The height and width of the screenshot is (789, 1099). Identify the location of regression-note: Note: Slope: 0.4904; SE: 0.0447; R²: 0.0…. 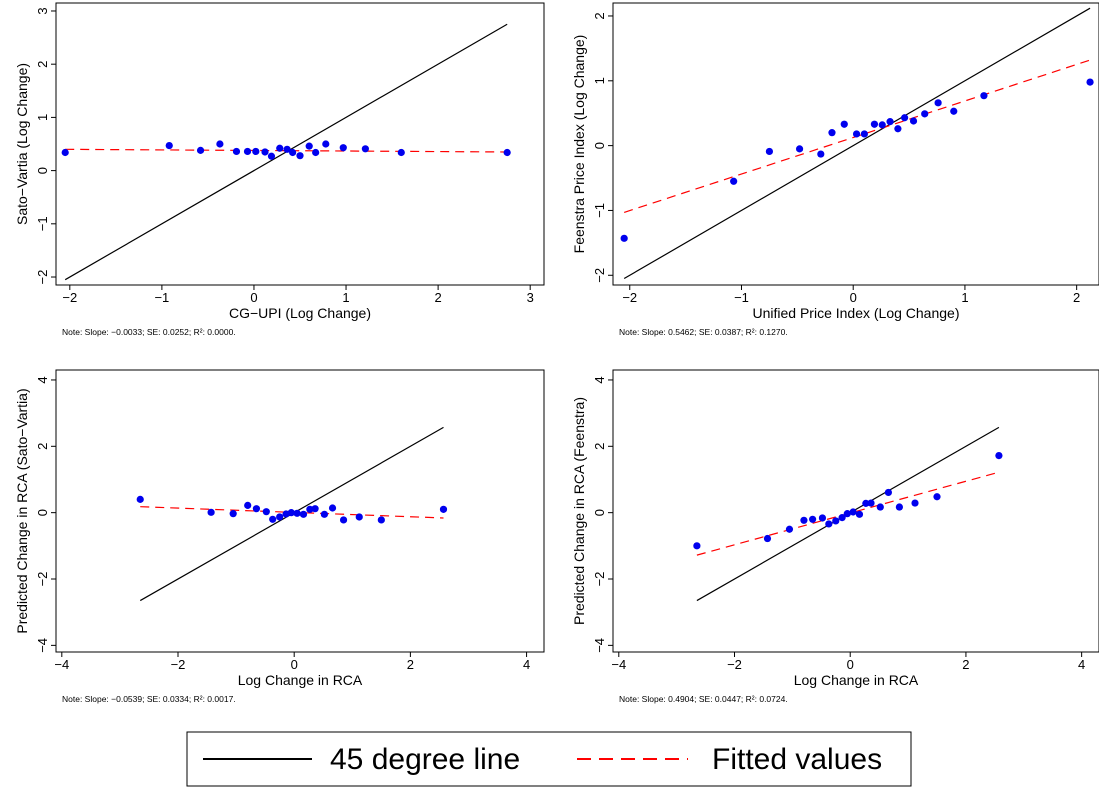
(703, 699).